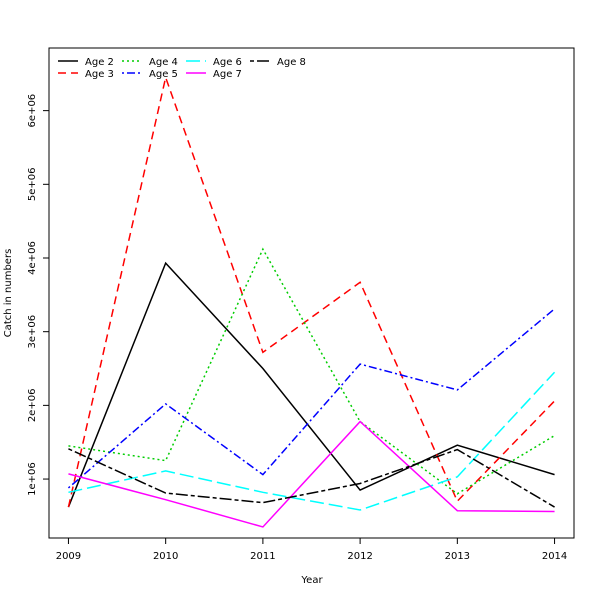 This screenshot has width=600, height=600. What do you see at coordinates (291, 62) in the screenshot?
I see `legend-label: Age 8` at bounding box center [291, 62].